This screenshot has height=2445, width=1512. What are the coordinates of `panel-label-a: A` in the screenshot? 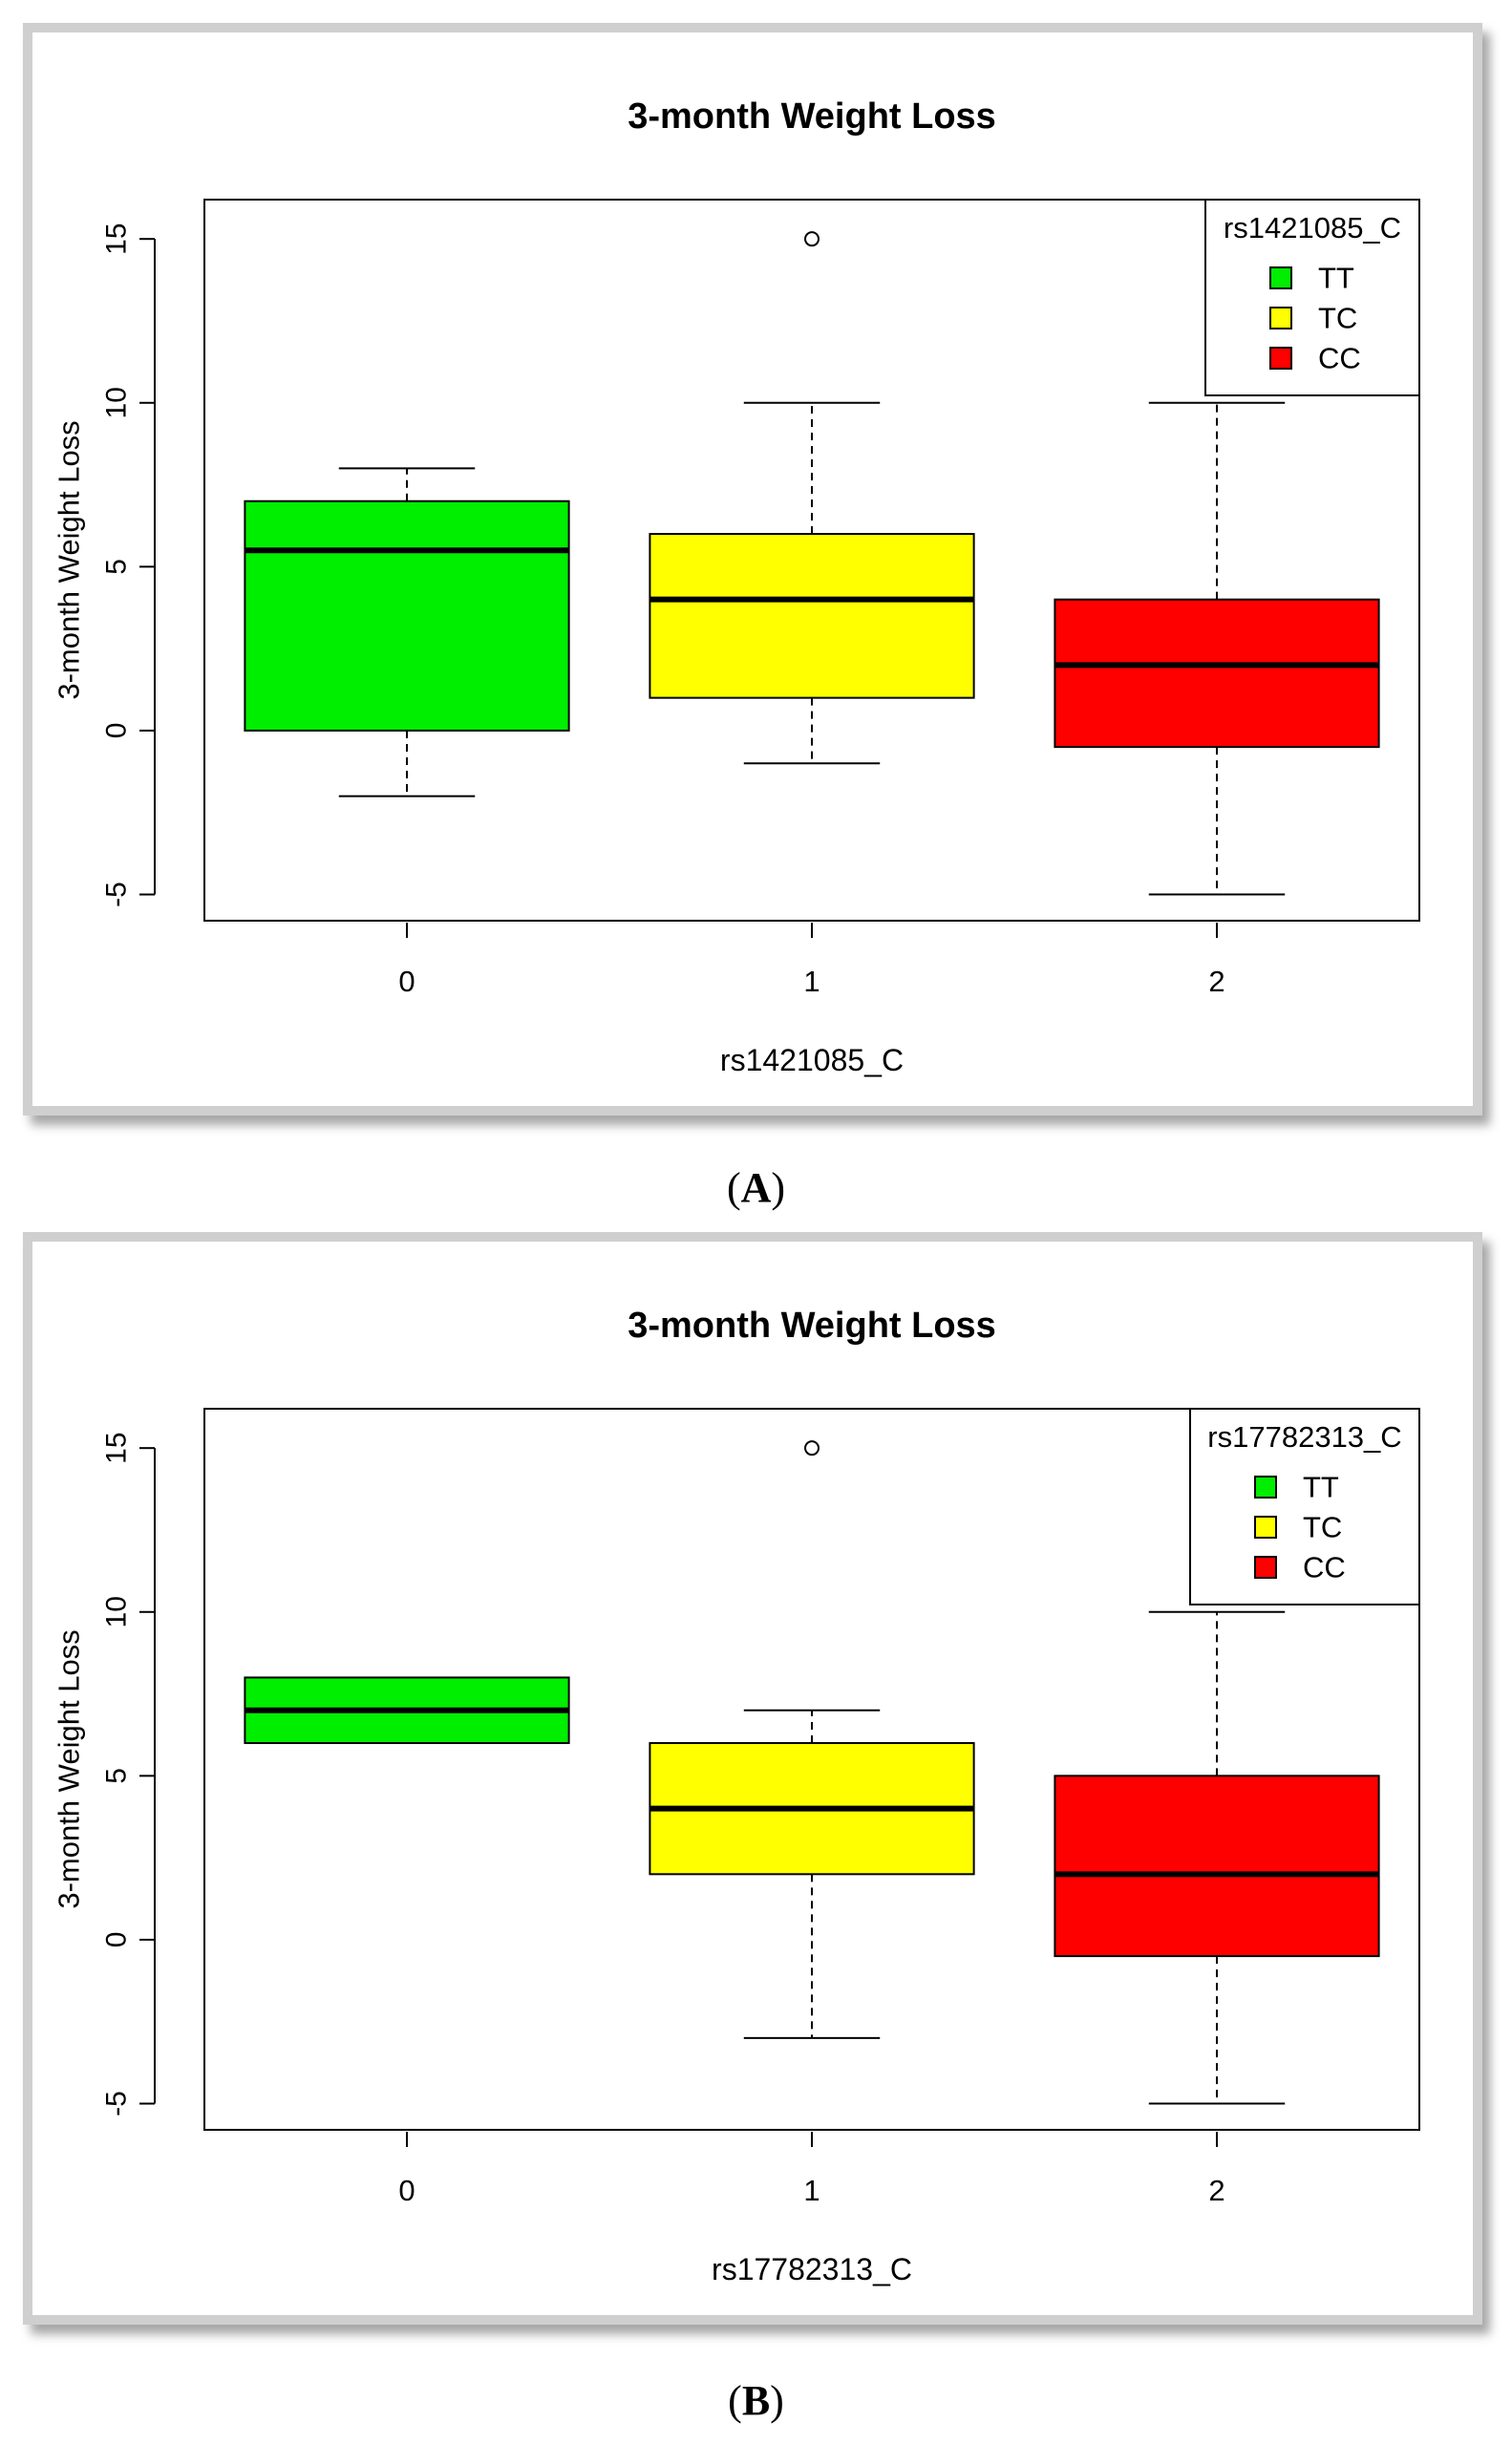 It's located at (756, 1188).